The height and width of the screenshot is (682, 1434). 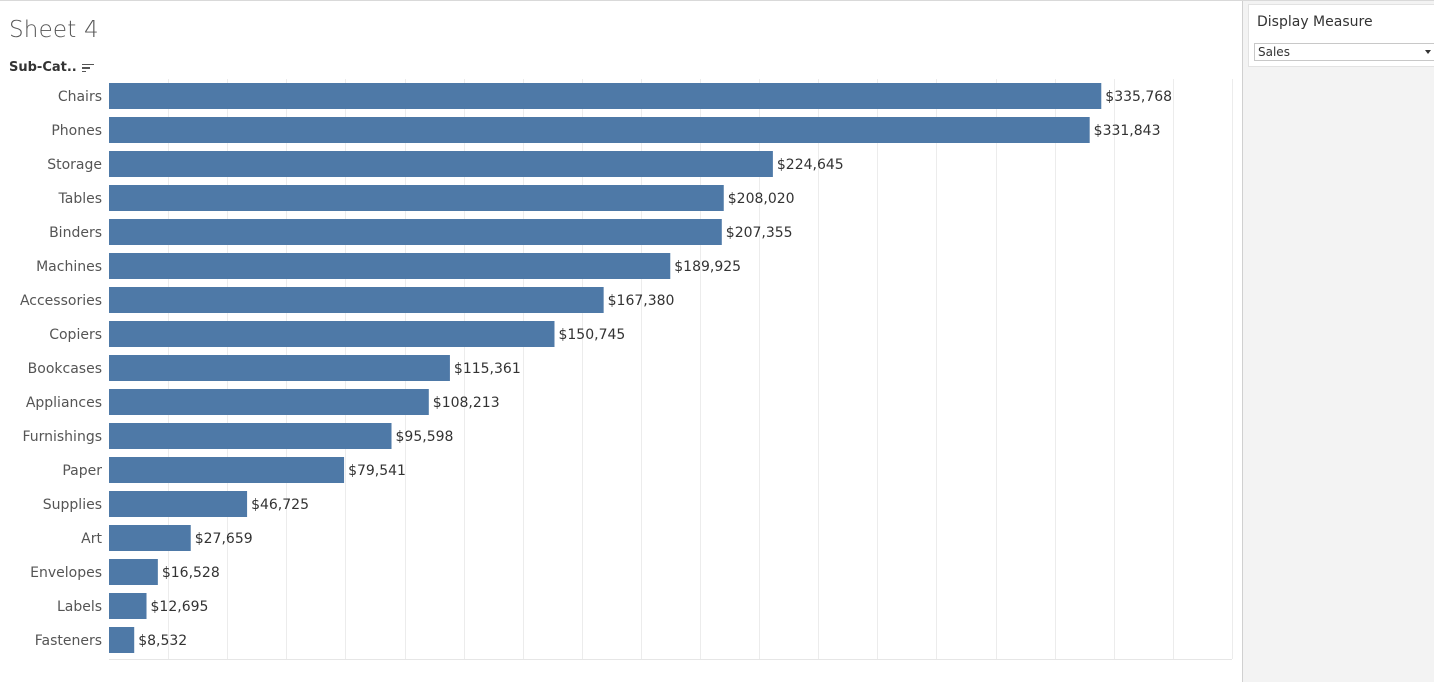 What do you see at coordinates (280, 505) in the screenshot?
I see `value-label: $46,725` at bounding box center [280, 505].